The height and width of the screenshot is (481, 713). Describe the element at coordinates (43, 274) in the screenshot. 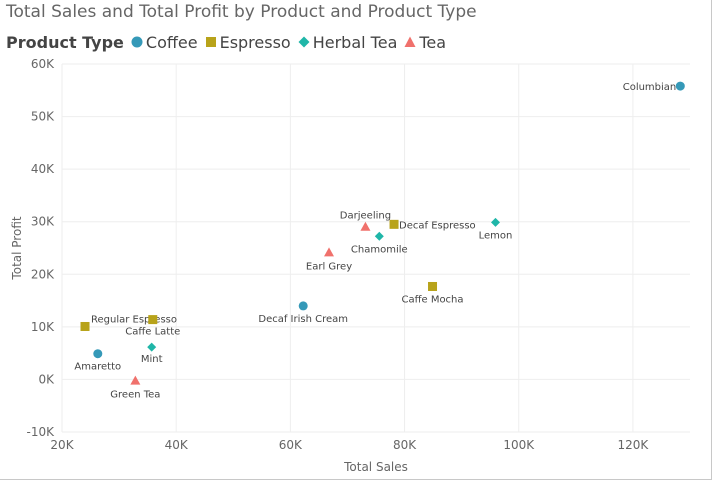

I see `y-tick-label: 20K` at that location.